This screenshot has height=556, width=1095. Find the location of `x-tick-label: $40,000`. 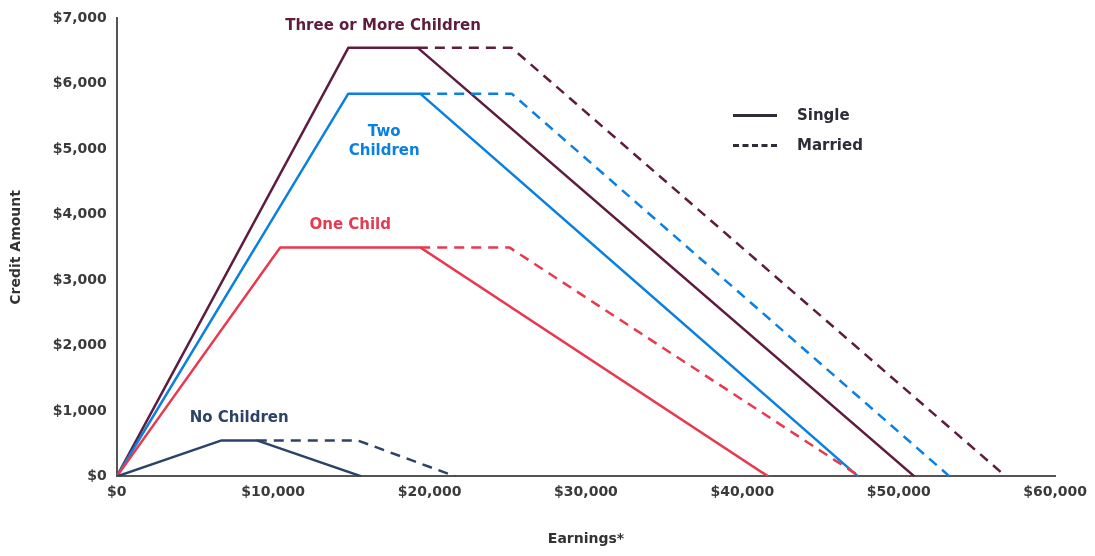

x-tick-label: $40,000 is located at coordinates (742, 491).